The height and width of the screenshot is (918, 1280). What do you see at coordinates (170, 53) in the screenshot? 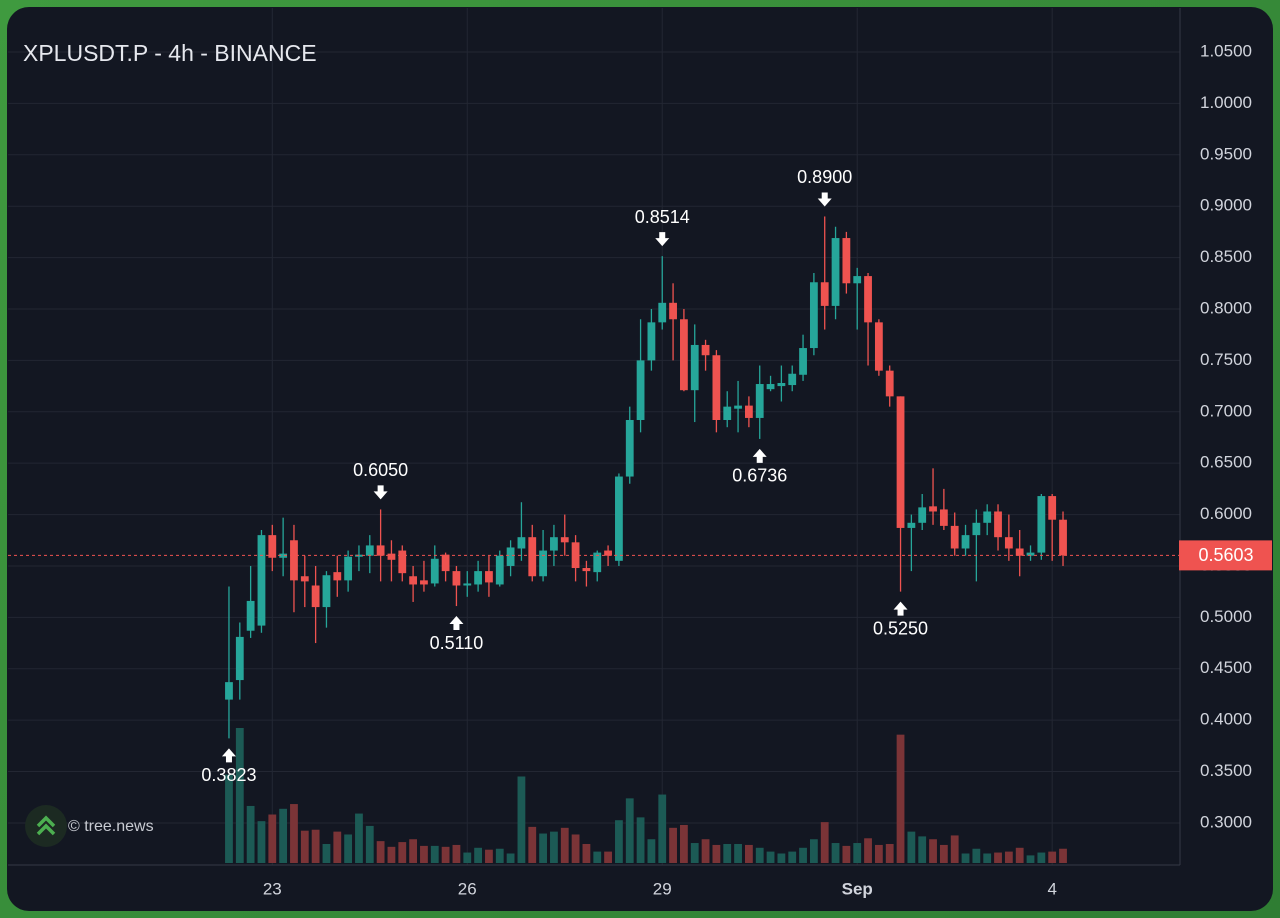
I see `chart-title: XPLUSDT.P - 4h - BINANCE` at bounding box center [170, 53].